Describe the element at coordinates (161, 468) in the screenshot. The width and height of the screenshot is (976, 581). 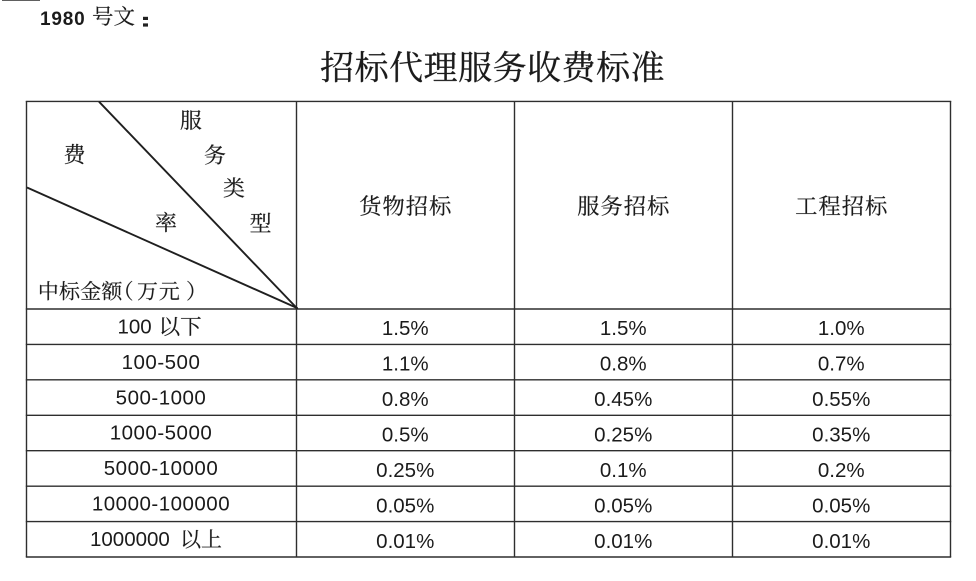
I see `svg-text: 5000-10000` at that location.